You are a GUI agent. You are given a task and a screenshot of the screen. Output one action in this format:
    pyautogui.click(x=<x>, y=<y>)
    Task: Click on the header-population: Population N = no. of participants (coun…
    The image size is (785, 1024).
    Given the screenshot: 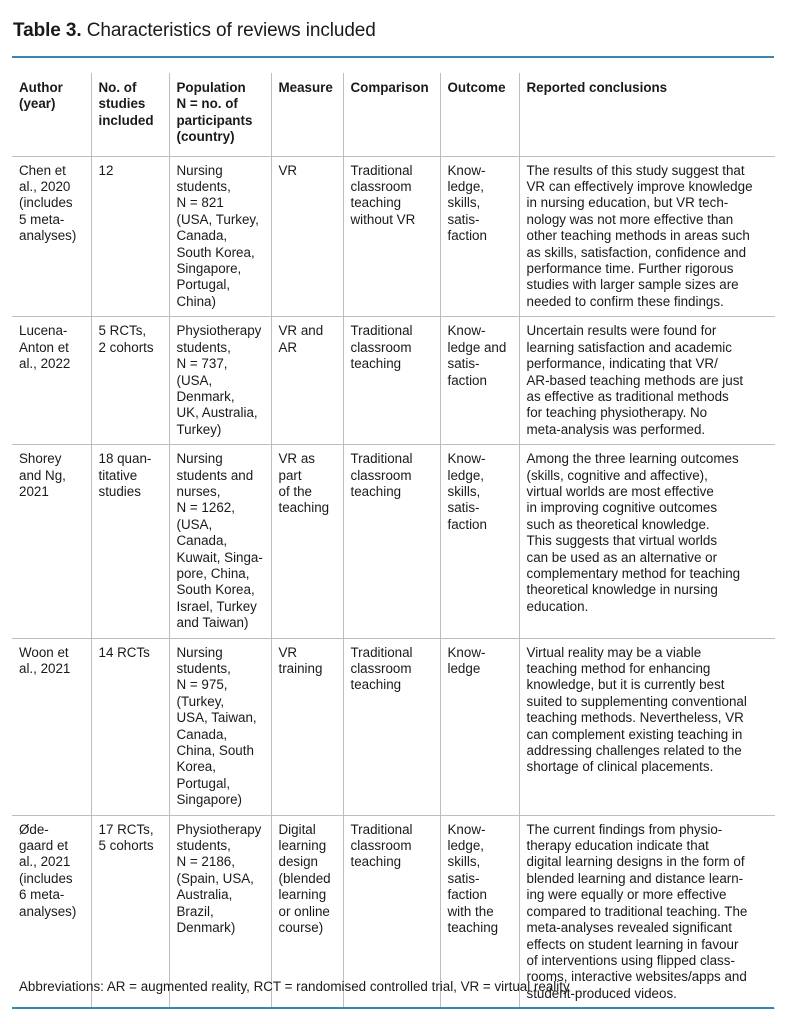 What is the action you would take?
    pyautogui.click(x=219, y=115)
    